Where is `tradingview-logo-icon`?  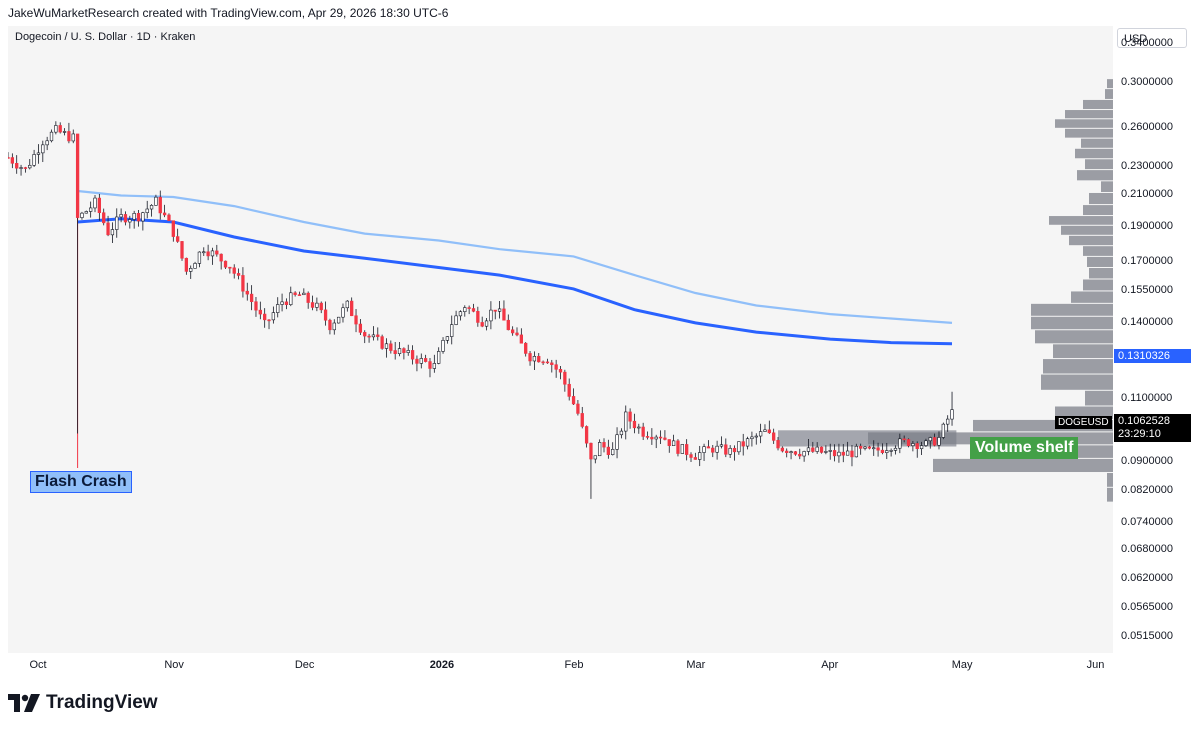 tradingview-logo-icon is located at coordinates (24, 703).